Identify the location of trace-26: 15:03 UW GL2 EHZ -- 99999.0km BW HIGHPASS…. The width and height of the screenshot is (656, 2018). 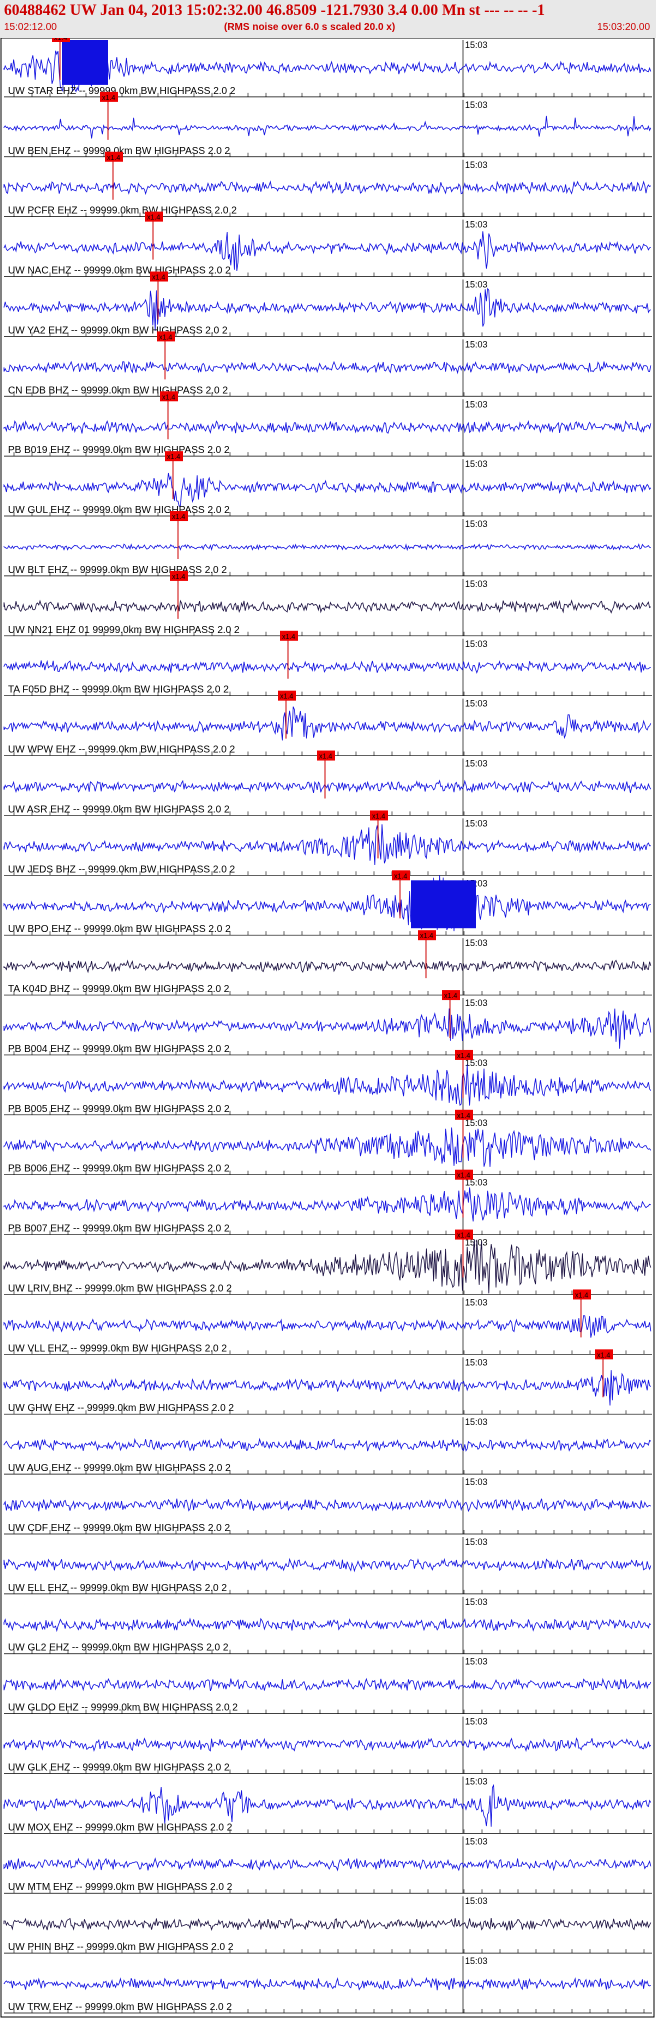
(327, 1625).